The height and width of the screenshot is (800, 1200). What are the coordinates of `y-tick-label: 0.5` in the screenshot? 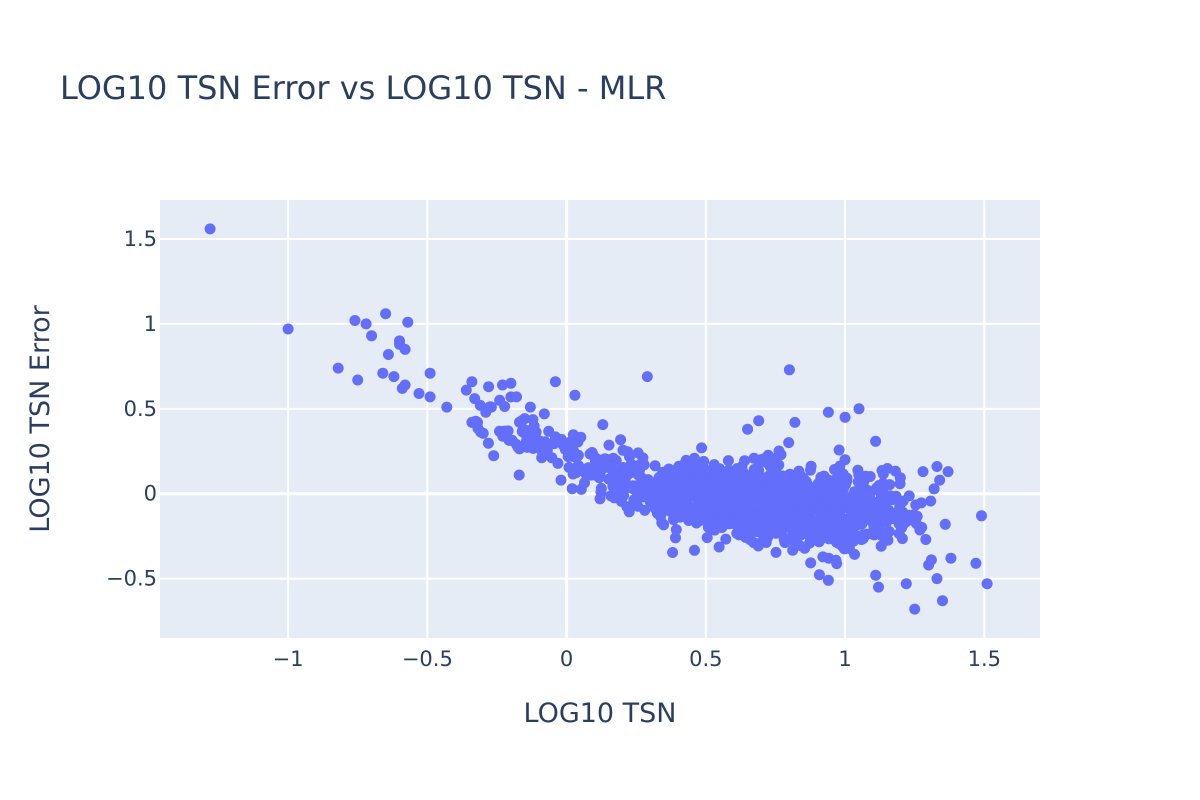 It's located at (140, 409).